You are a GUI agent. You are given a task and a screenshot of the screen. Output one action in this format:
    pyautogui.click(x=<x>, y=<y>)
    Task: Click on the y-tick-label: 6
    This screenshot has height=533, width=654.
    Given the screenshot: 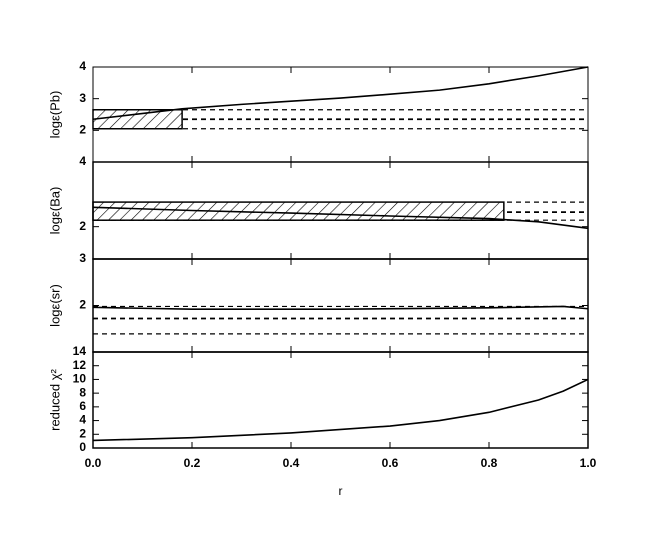 What is the action you would take?
    pyautogui.click(x=82, y=406)
    